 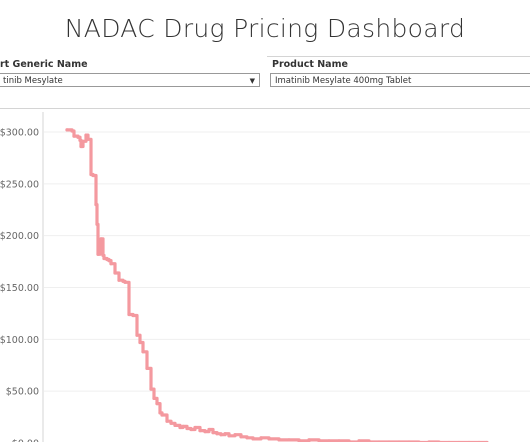 What do you see at coordinates (343, 81) in the screenshot?
I see `product-name-value: Imatinib Mesylate 400mg Tablet` at bounding box center [343, 81].